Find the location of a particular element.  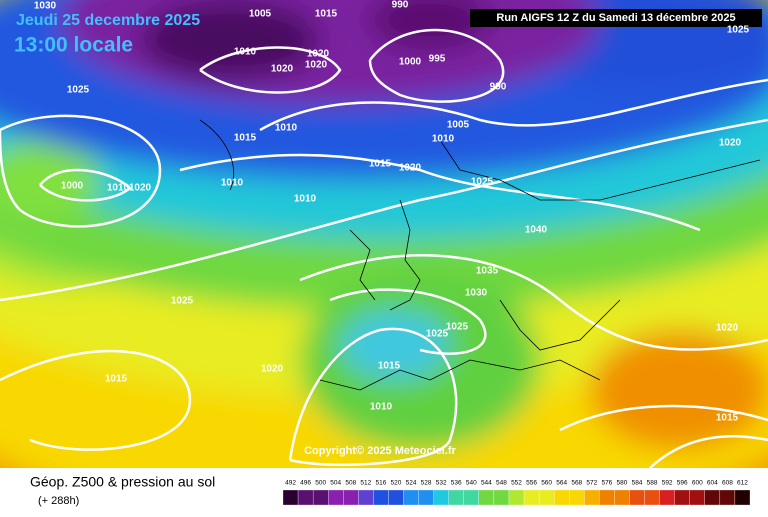

time: 13:00 locale is located at coordinates (73, 45).